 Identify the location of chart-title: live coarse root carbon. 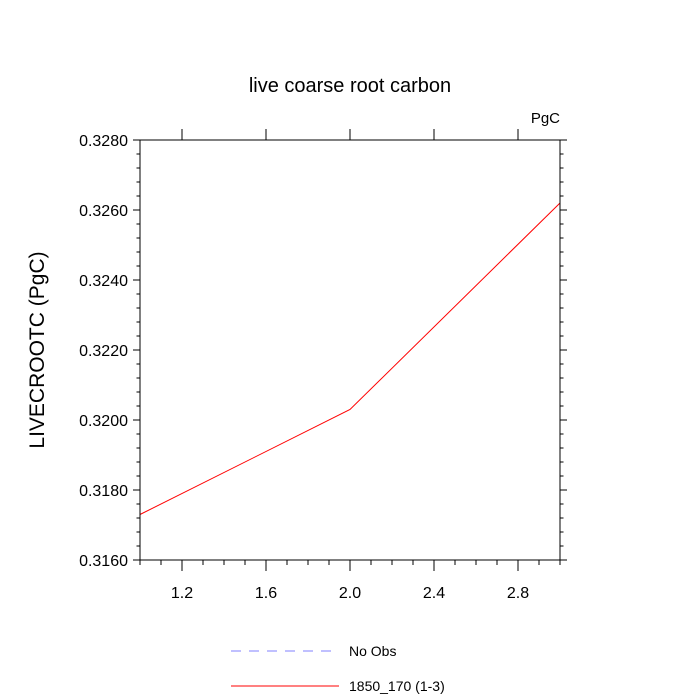
(350, 86).